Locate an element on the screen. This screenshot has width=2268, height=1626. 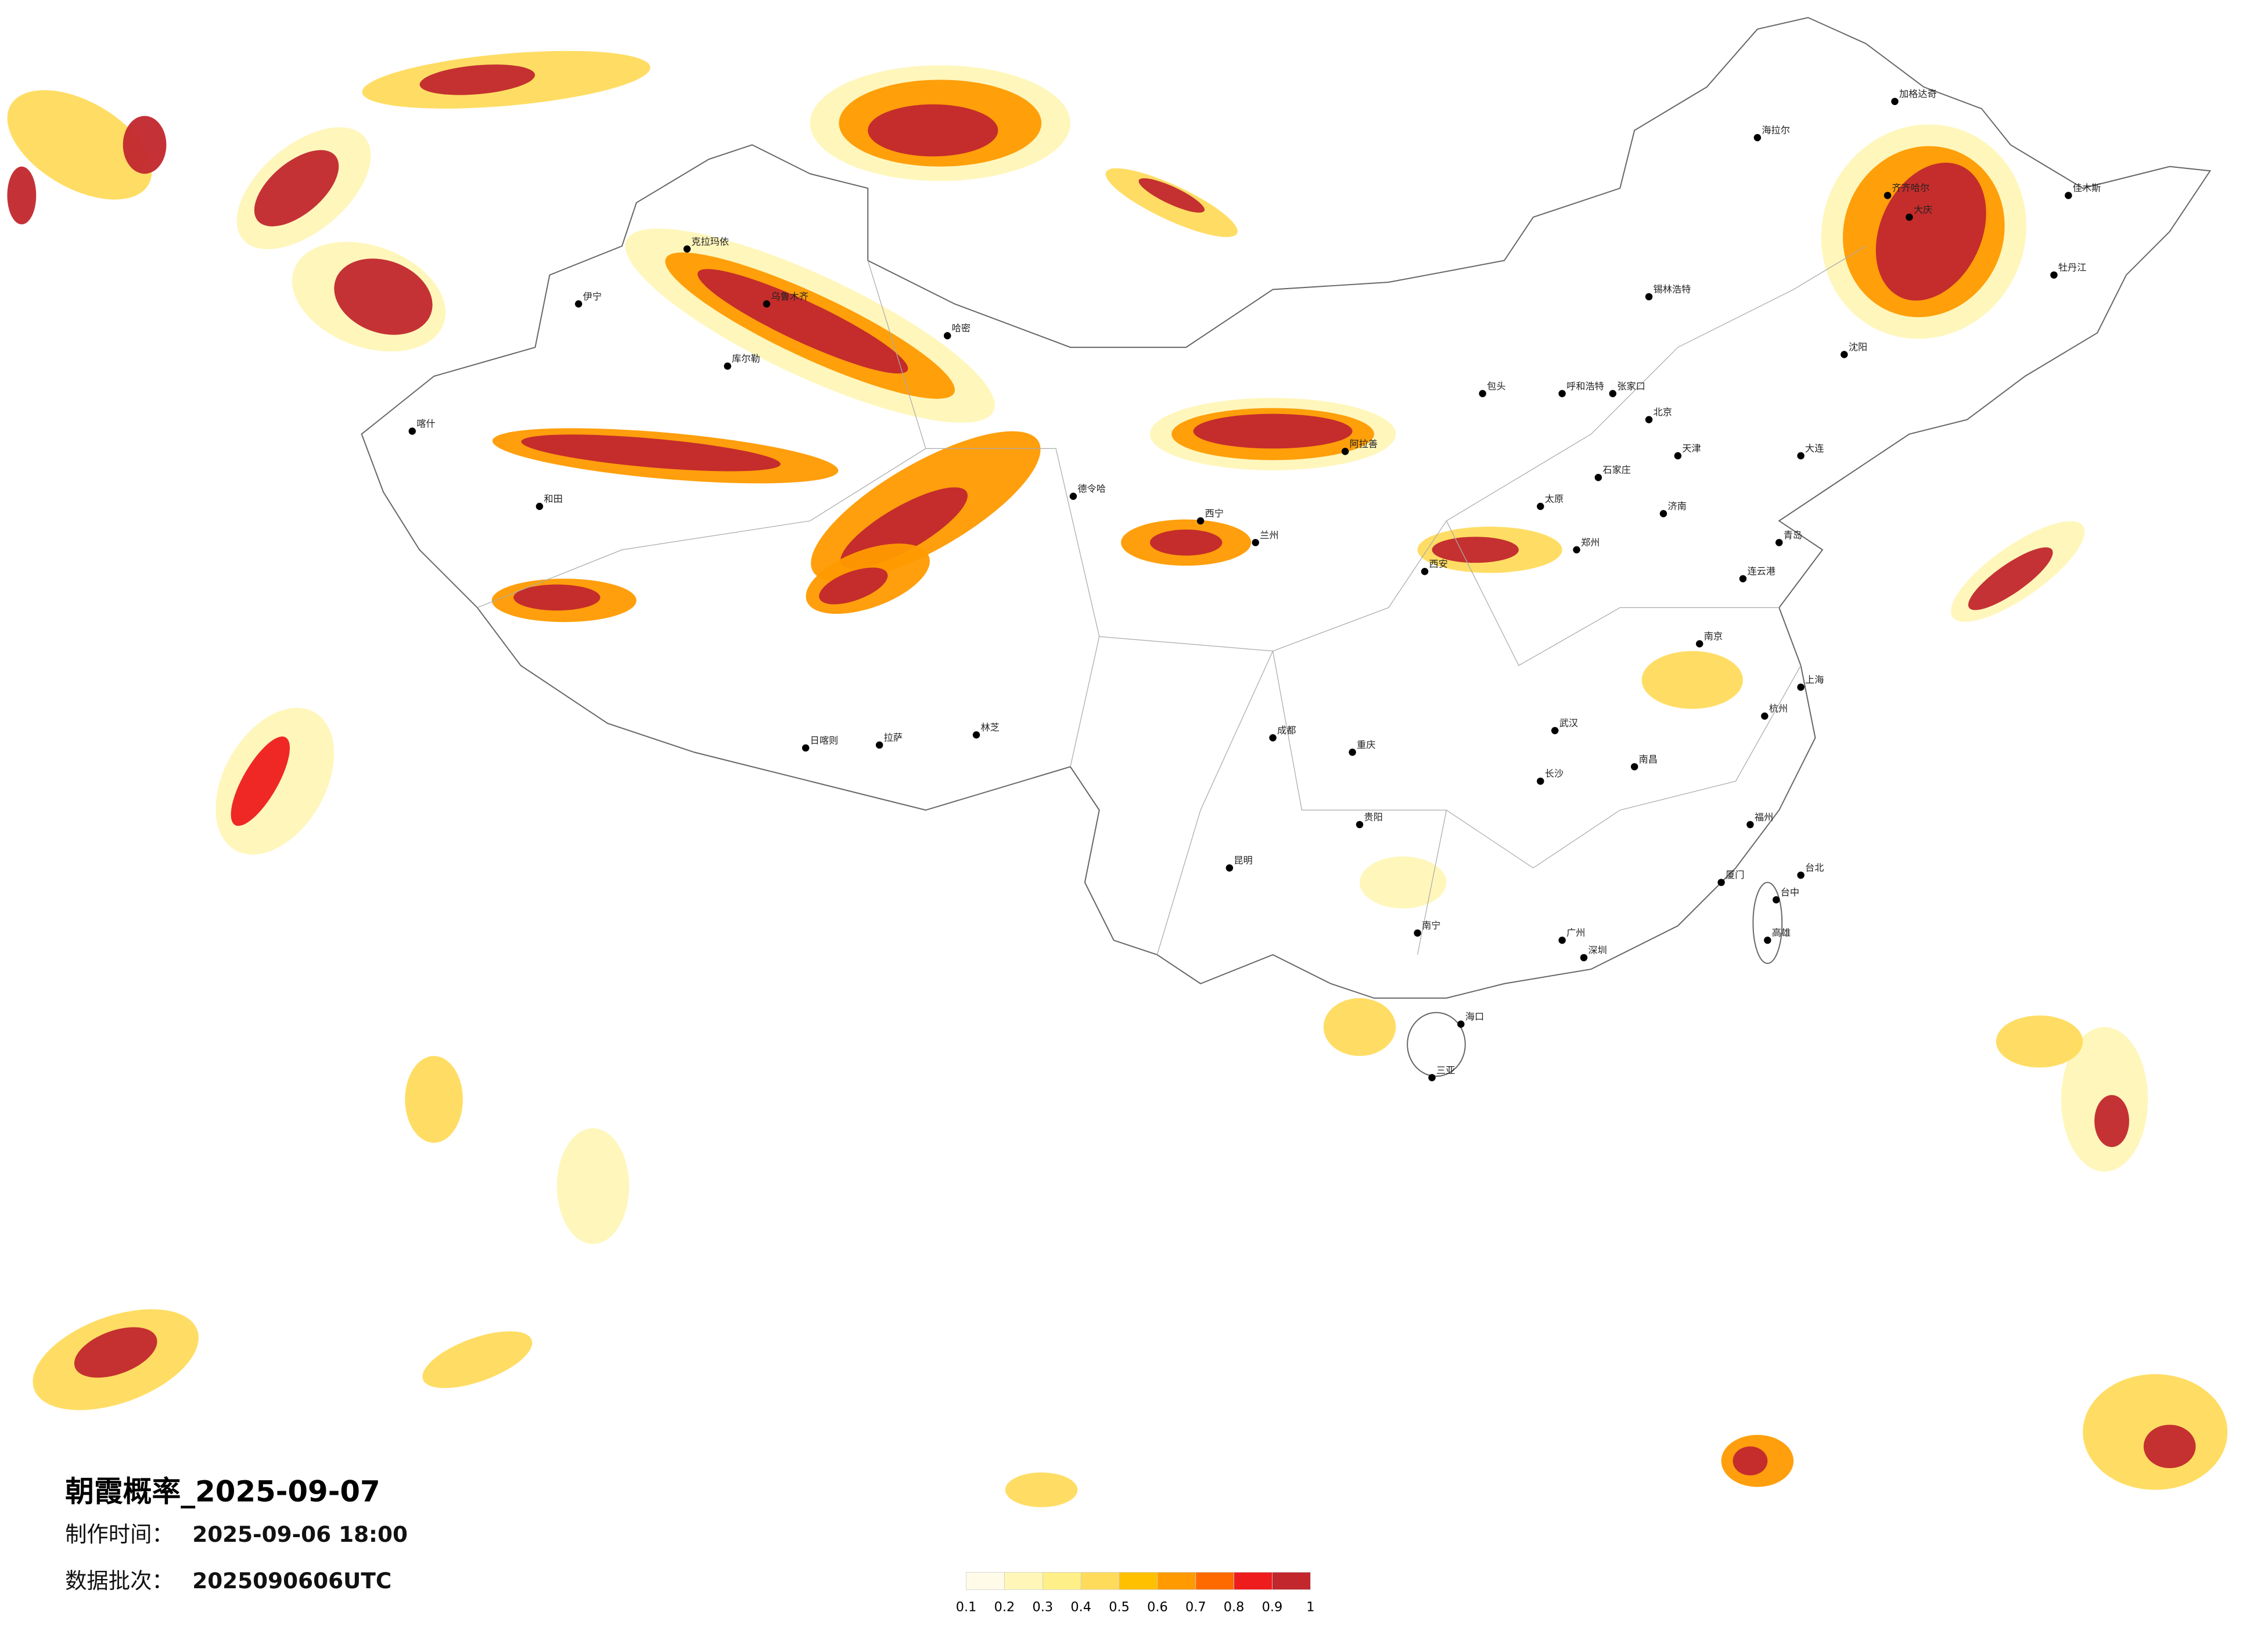
city-label: 库尔勒 is located at coordinates (746, 358).